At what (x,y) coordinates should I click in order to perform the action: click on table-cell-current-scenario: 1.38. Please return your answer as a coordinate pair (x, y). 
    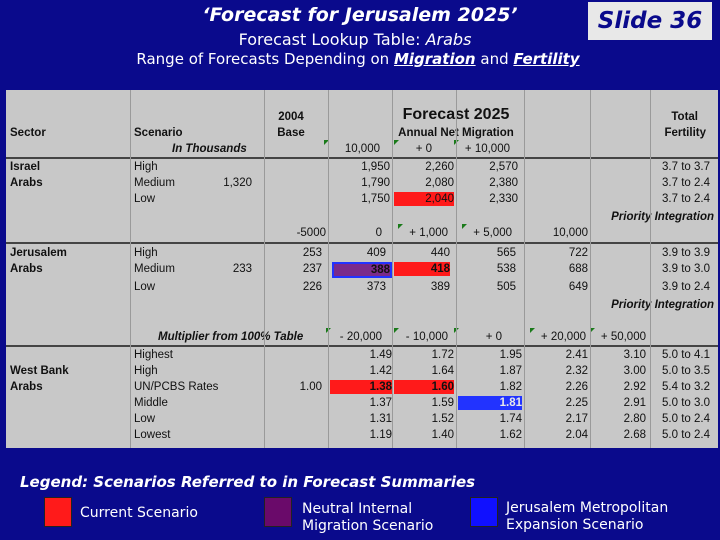
    Looking at the image, I should click on (361, 387).